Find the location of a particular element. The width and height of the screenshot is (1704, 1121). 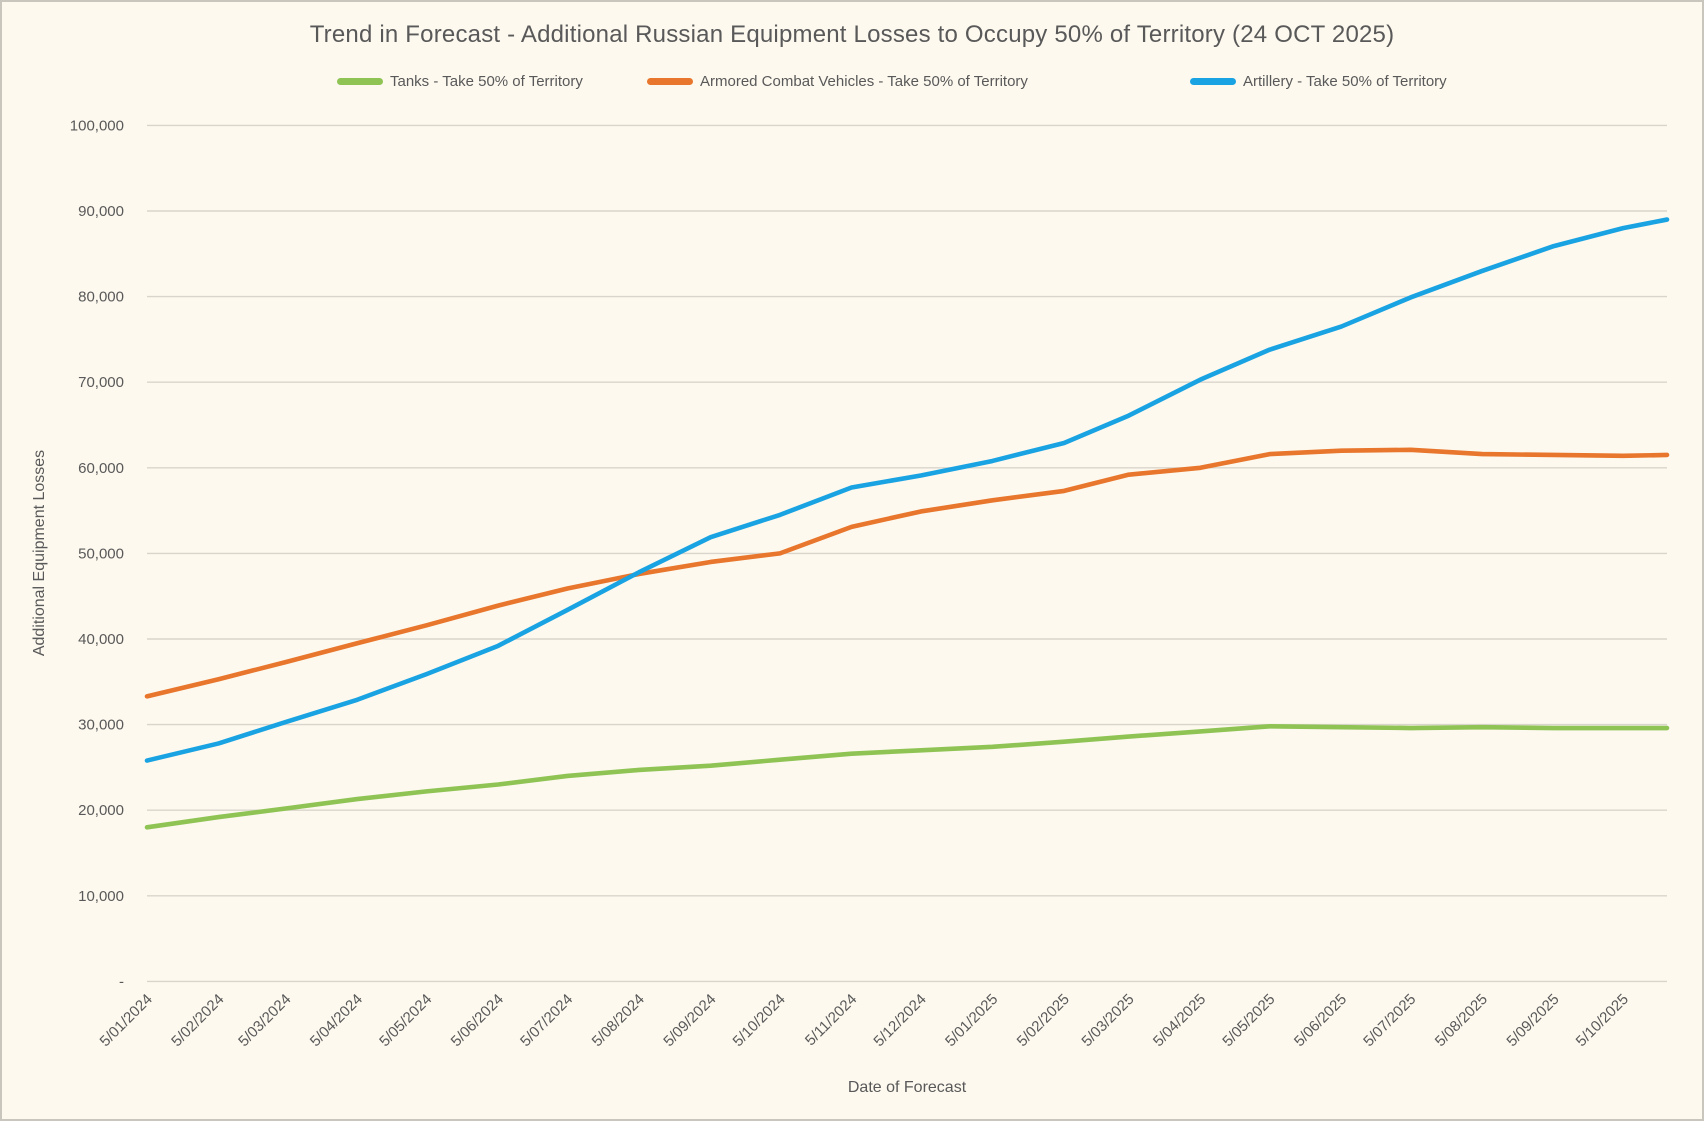

x-tick-label: 5/09/2025 is located at coordinates (1532, 1020).